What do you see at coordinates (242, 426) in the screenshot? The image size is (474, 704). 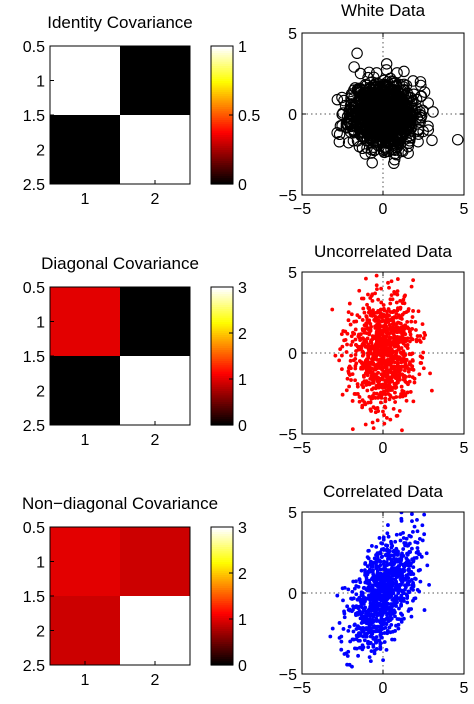 I see `colorbar-tick-label: 0` at bounding box center [242, 426].